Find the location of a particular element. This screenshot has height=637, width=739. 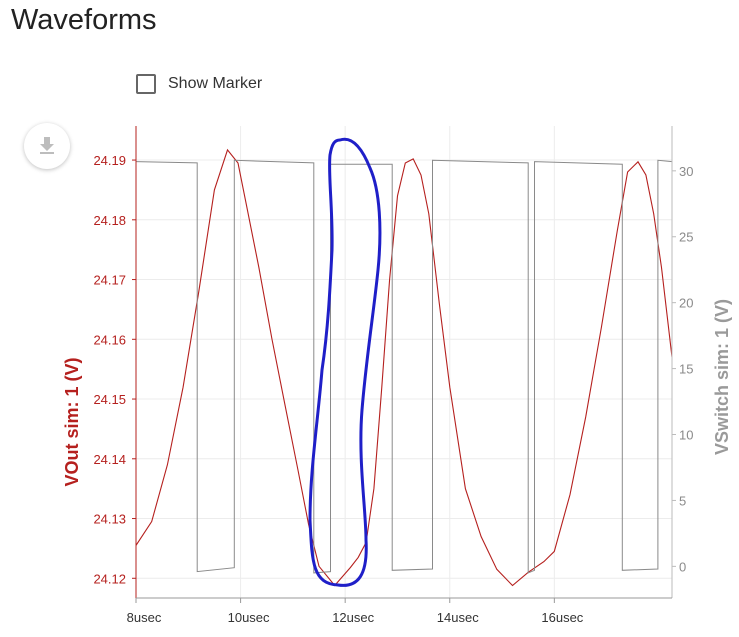

left-tick-label: 24.16 is located at coordinates (109, 339).